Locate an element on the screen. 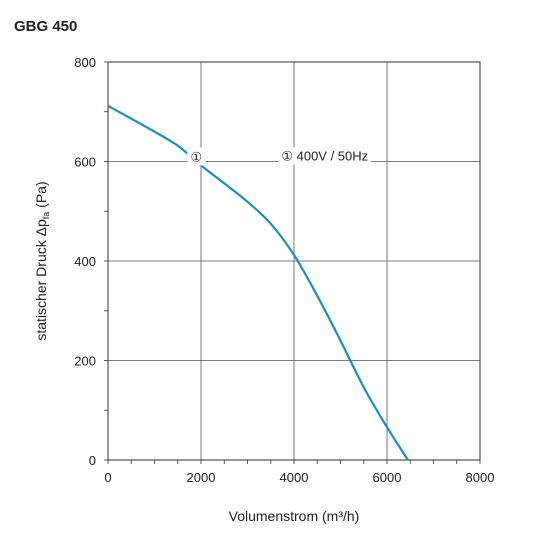  y-axis-title: statischer Druck Δpfa (Pa) is located at coordinates (42, 260).